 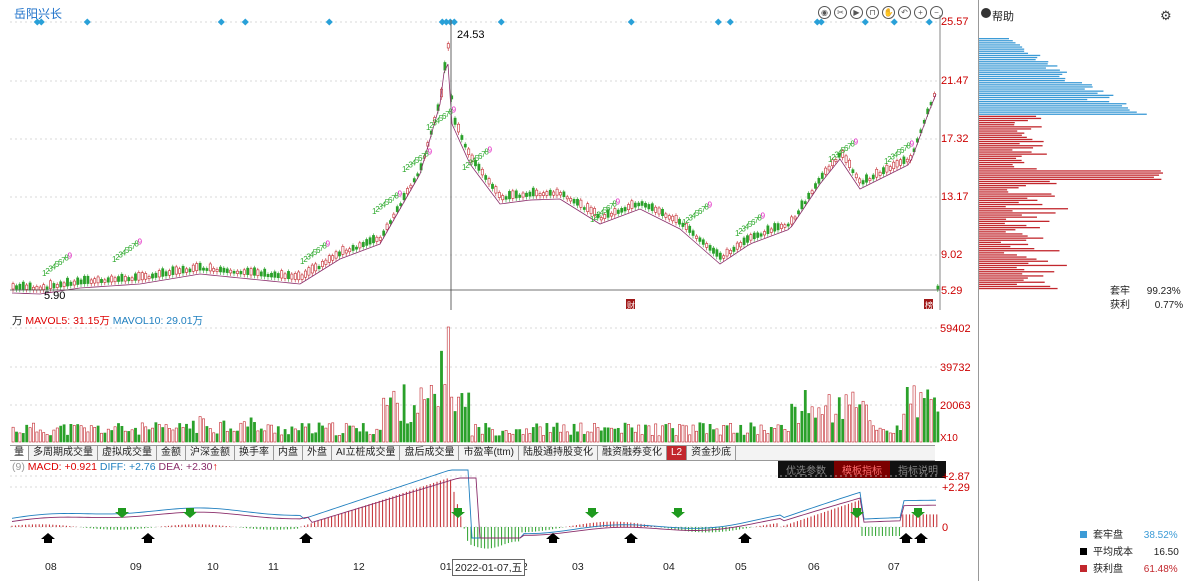 What do you see at coordinates (558, 453) in the screenshot?
I see `indicator-tab: 陆股通持股变化` at bounding box center [558, 453].